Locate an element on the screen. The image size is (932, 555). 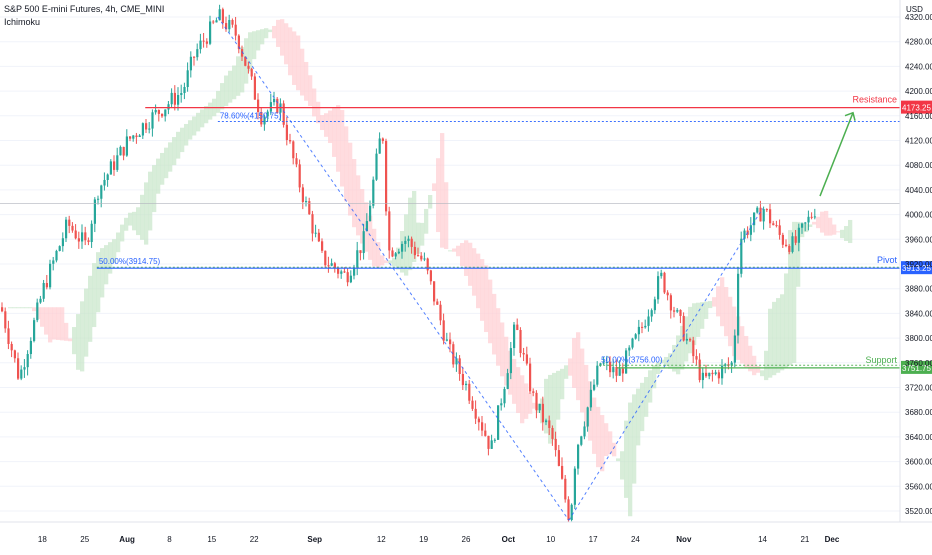
x-tick-label: 25 is located at coordinates (84, 539).